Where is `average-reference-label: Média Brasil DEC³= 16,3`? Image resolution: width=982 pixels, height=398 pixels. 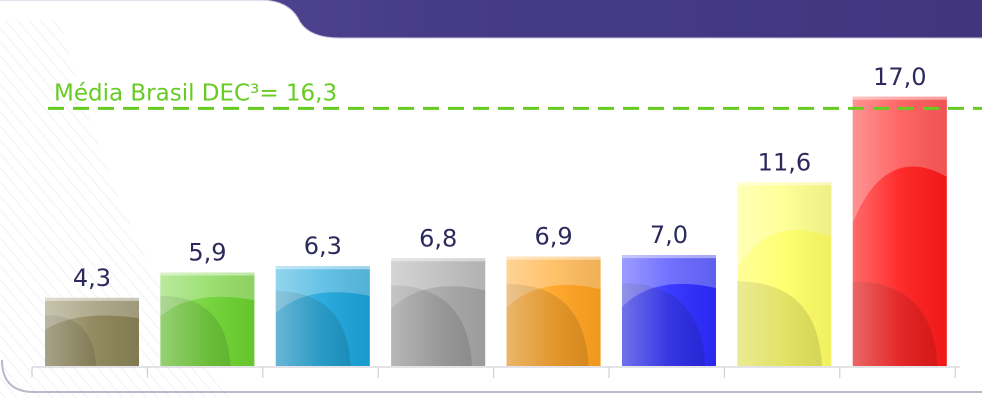
average-reference-label: Média Brasil DEC³= 16,3 is located at coordinates (195, 93).